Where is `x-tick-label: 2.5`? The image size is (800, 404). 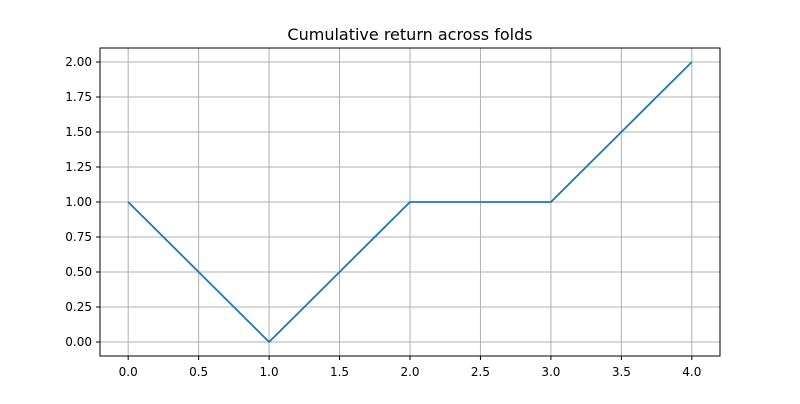 x-tick-label: 2.5 is located at coordinates (480, 372).